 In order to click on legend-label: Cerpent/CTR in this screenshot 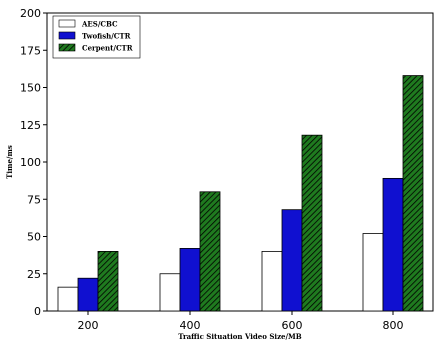, I will do `click(107, 48)`.